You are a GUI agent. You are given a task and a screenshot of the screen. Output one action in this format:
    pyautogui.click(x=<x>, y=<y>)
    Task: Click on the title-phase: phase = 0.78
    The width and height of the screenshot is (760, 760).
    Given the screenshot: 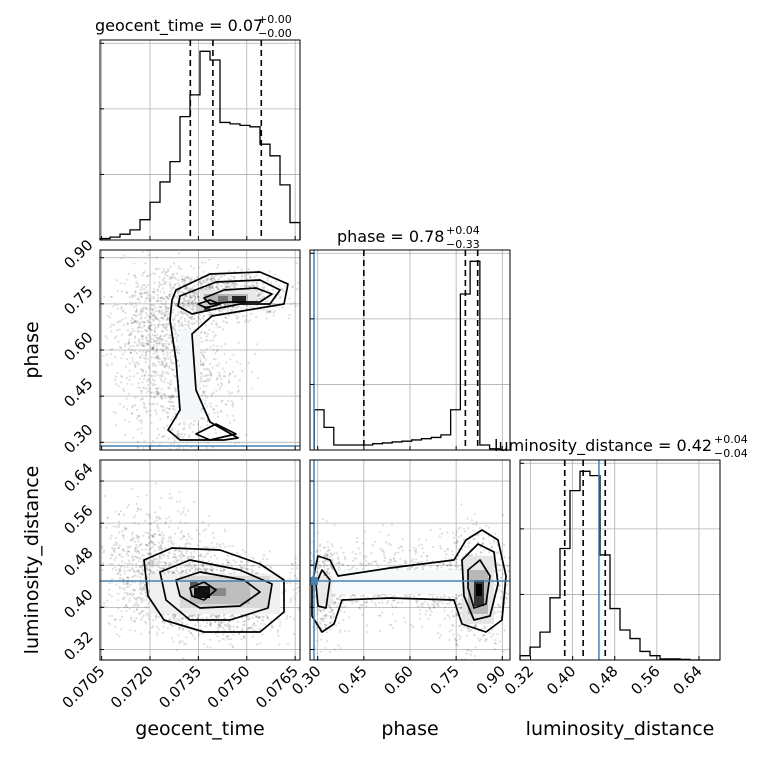 What is the action you would take?
    pyautogui.click(x=390, y=236)
    